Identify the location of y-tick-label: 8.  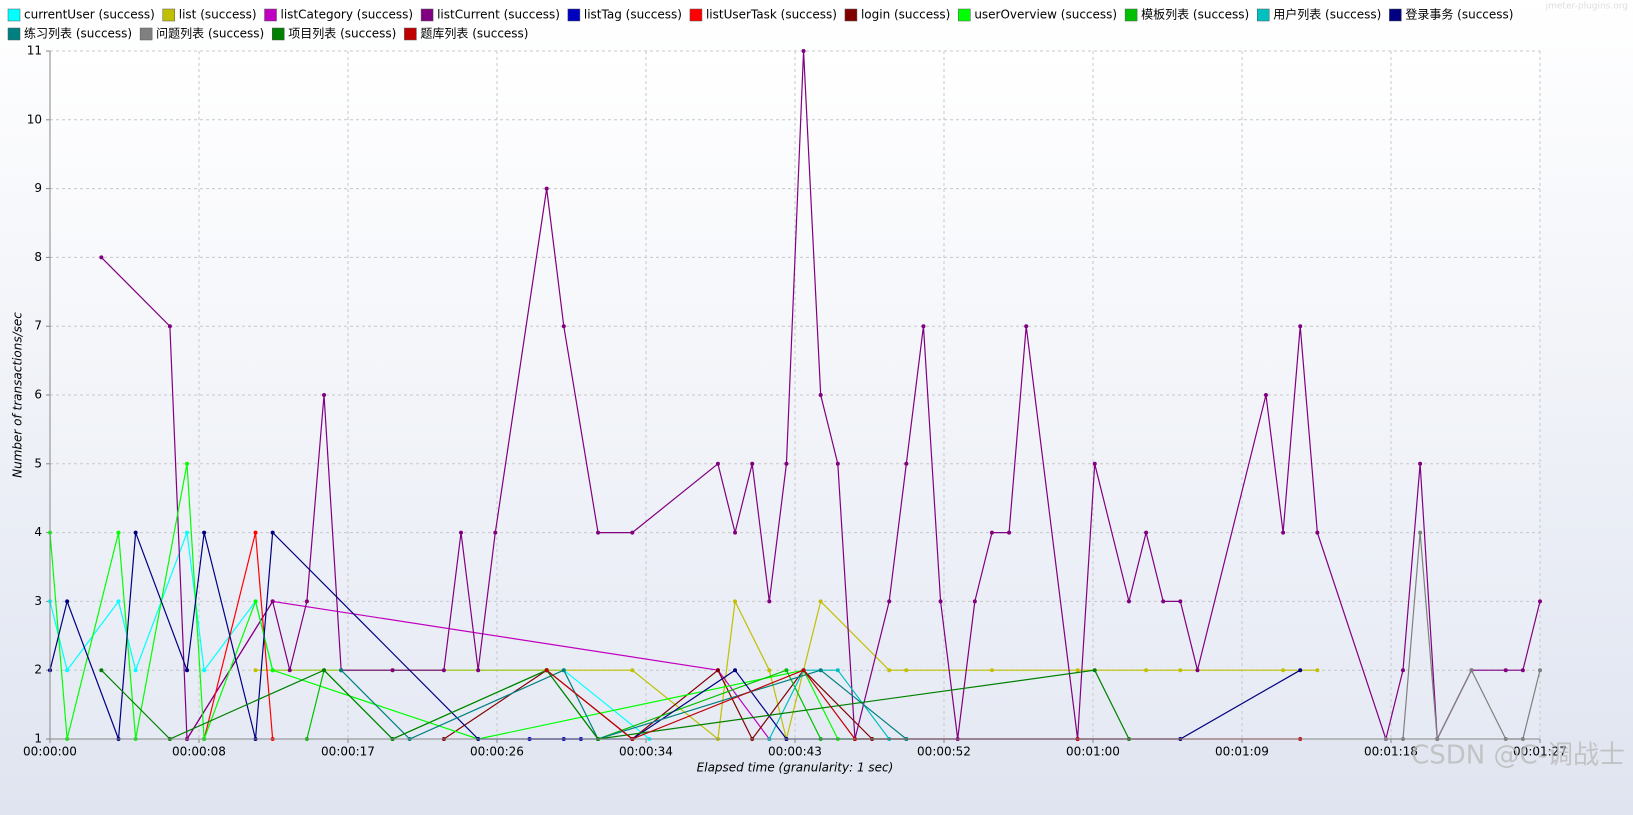
(38, 257).